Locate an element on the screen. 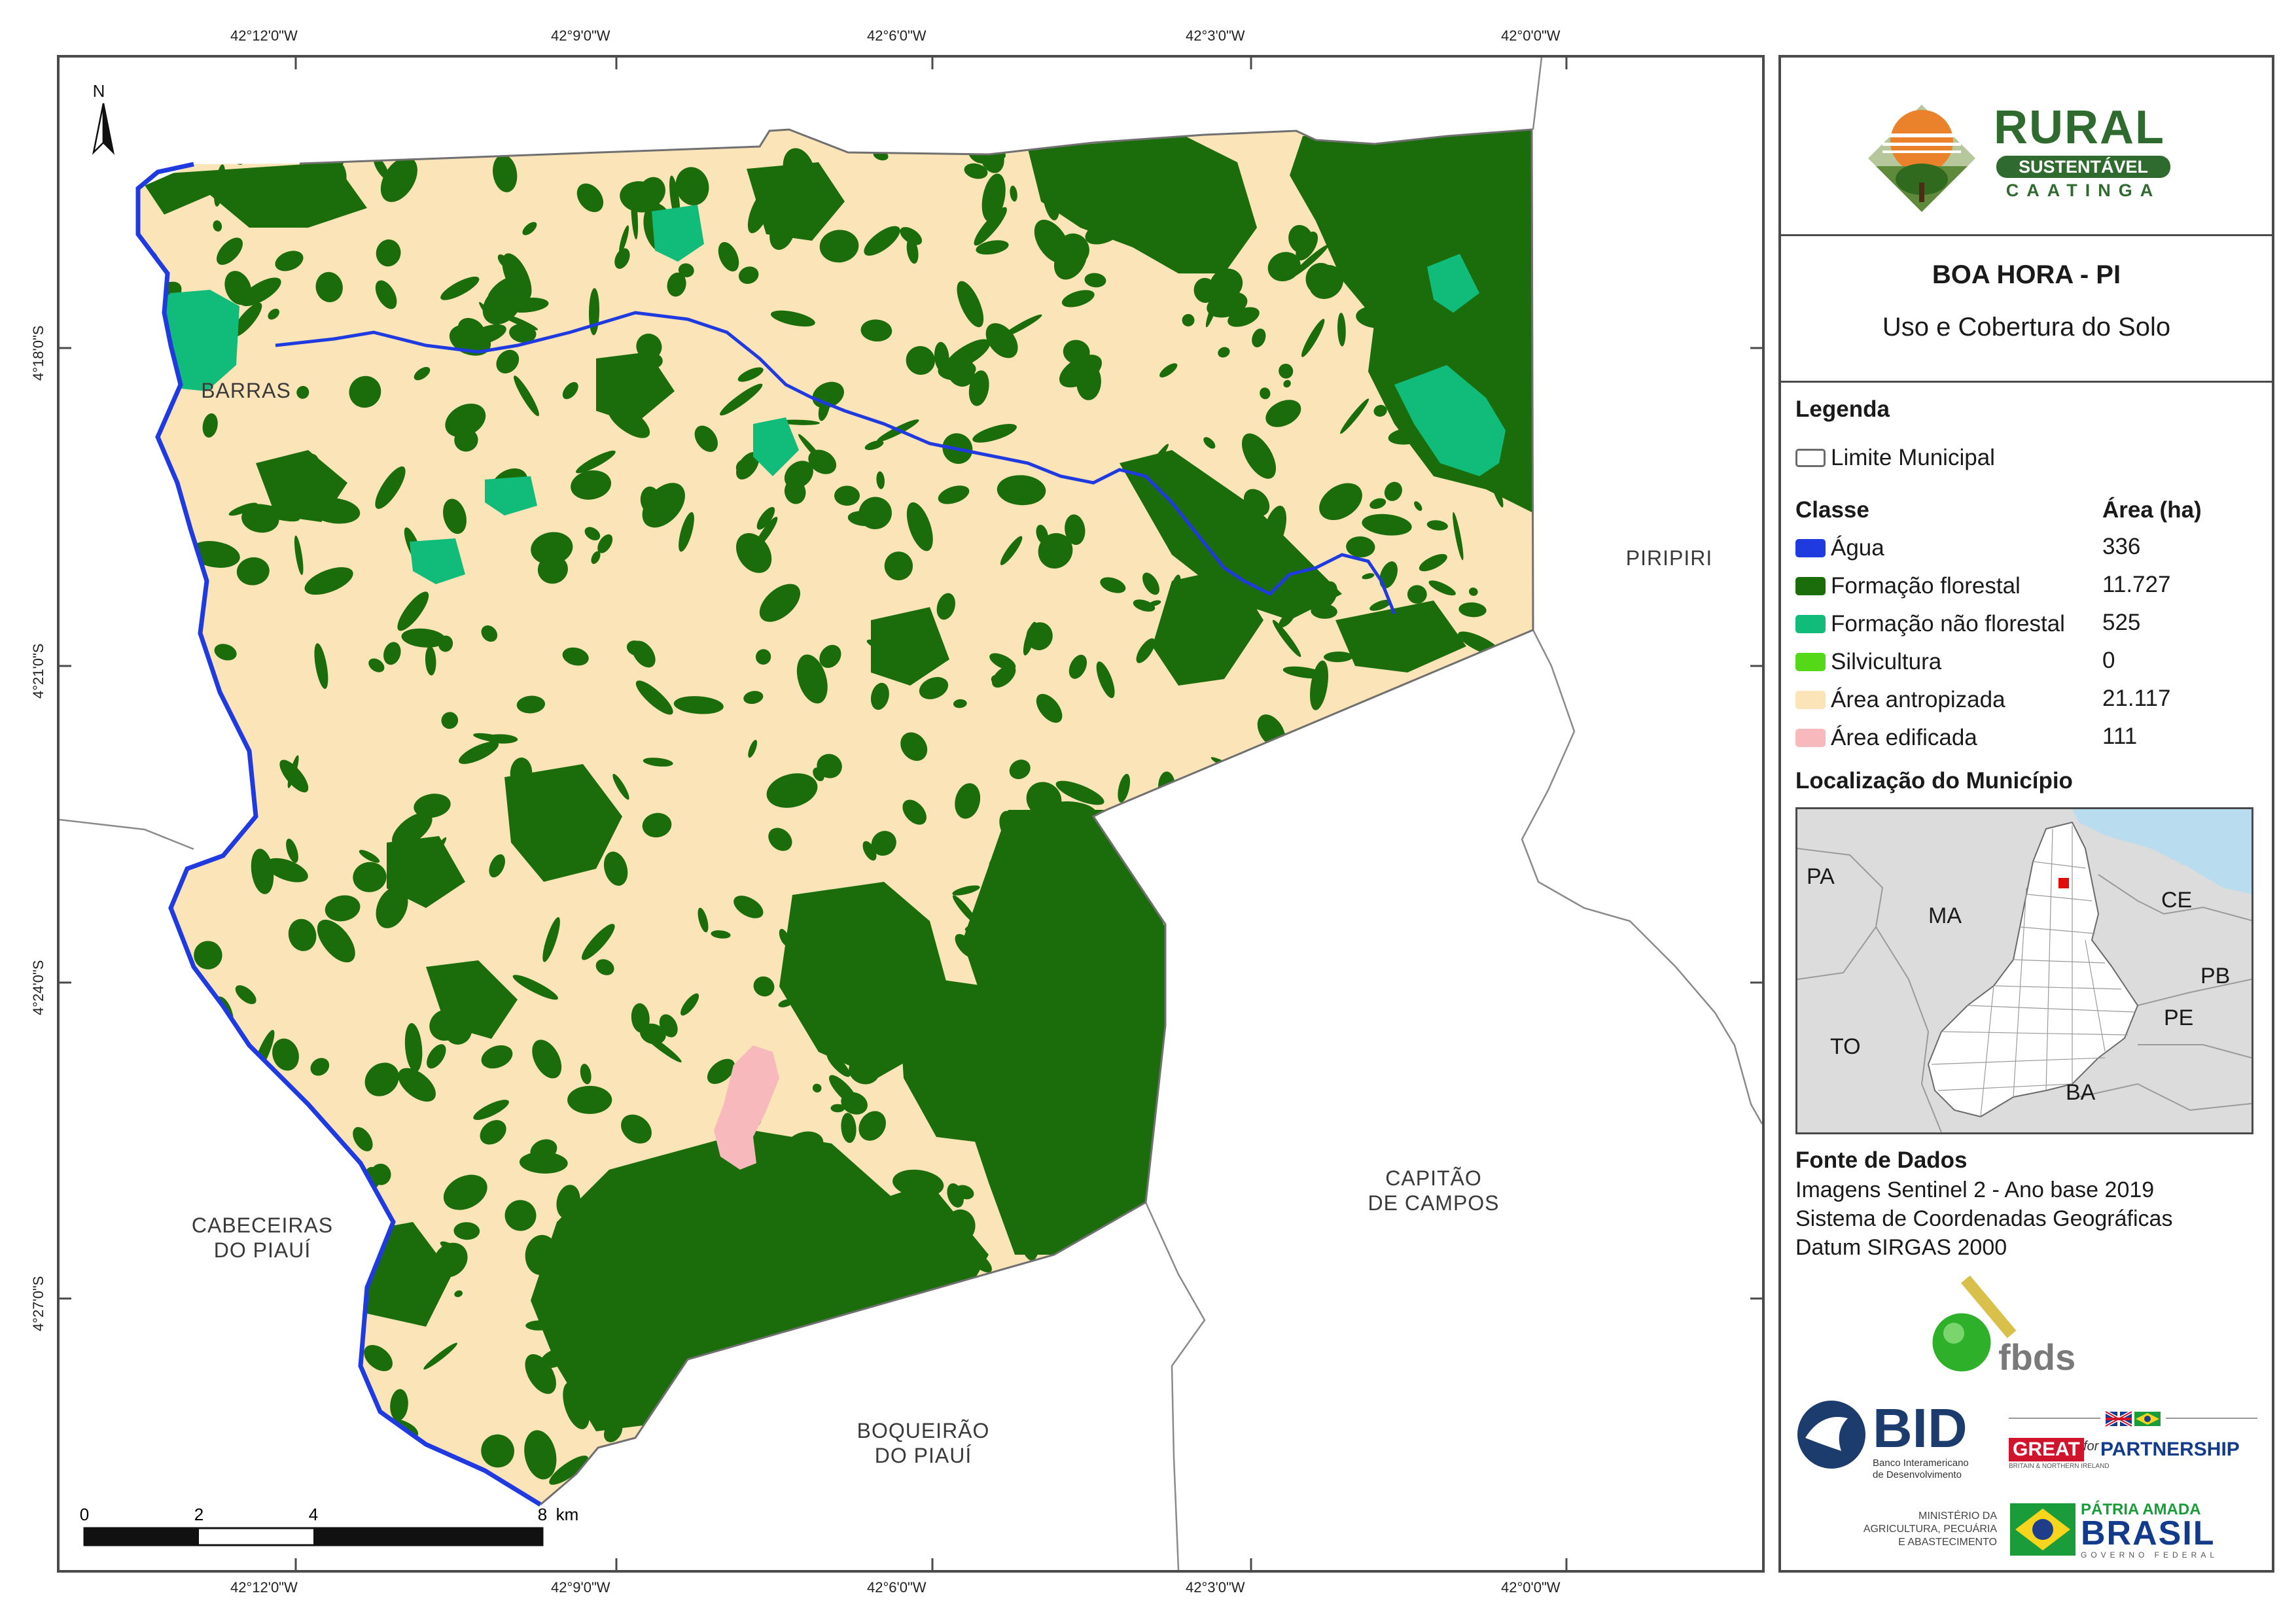 This screenshot has height=1623, width=2296. north-label: N is located at coordinates (99, 91).